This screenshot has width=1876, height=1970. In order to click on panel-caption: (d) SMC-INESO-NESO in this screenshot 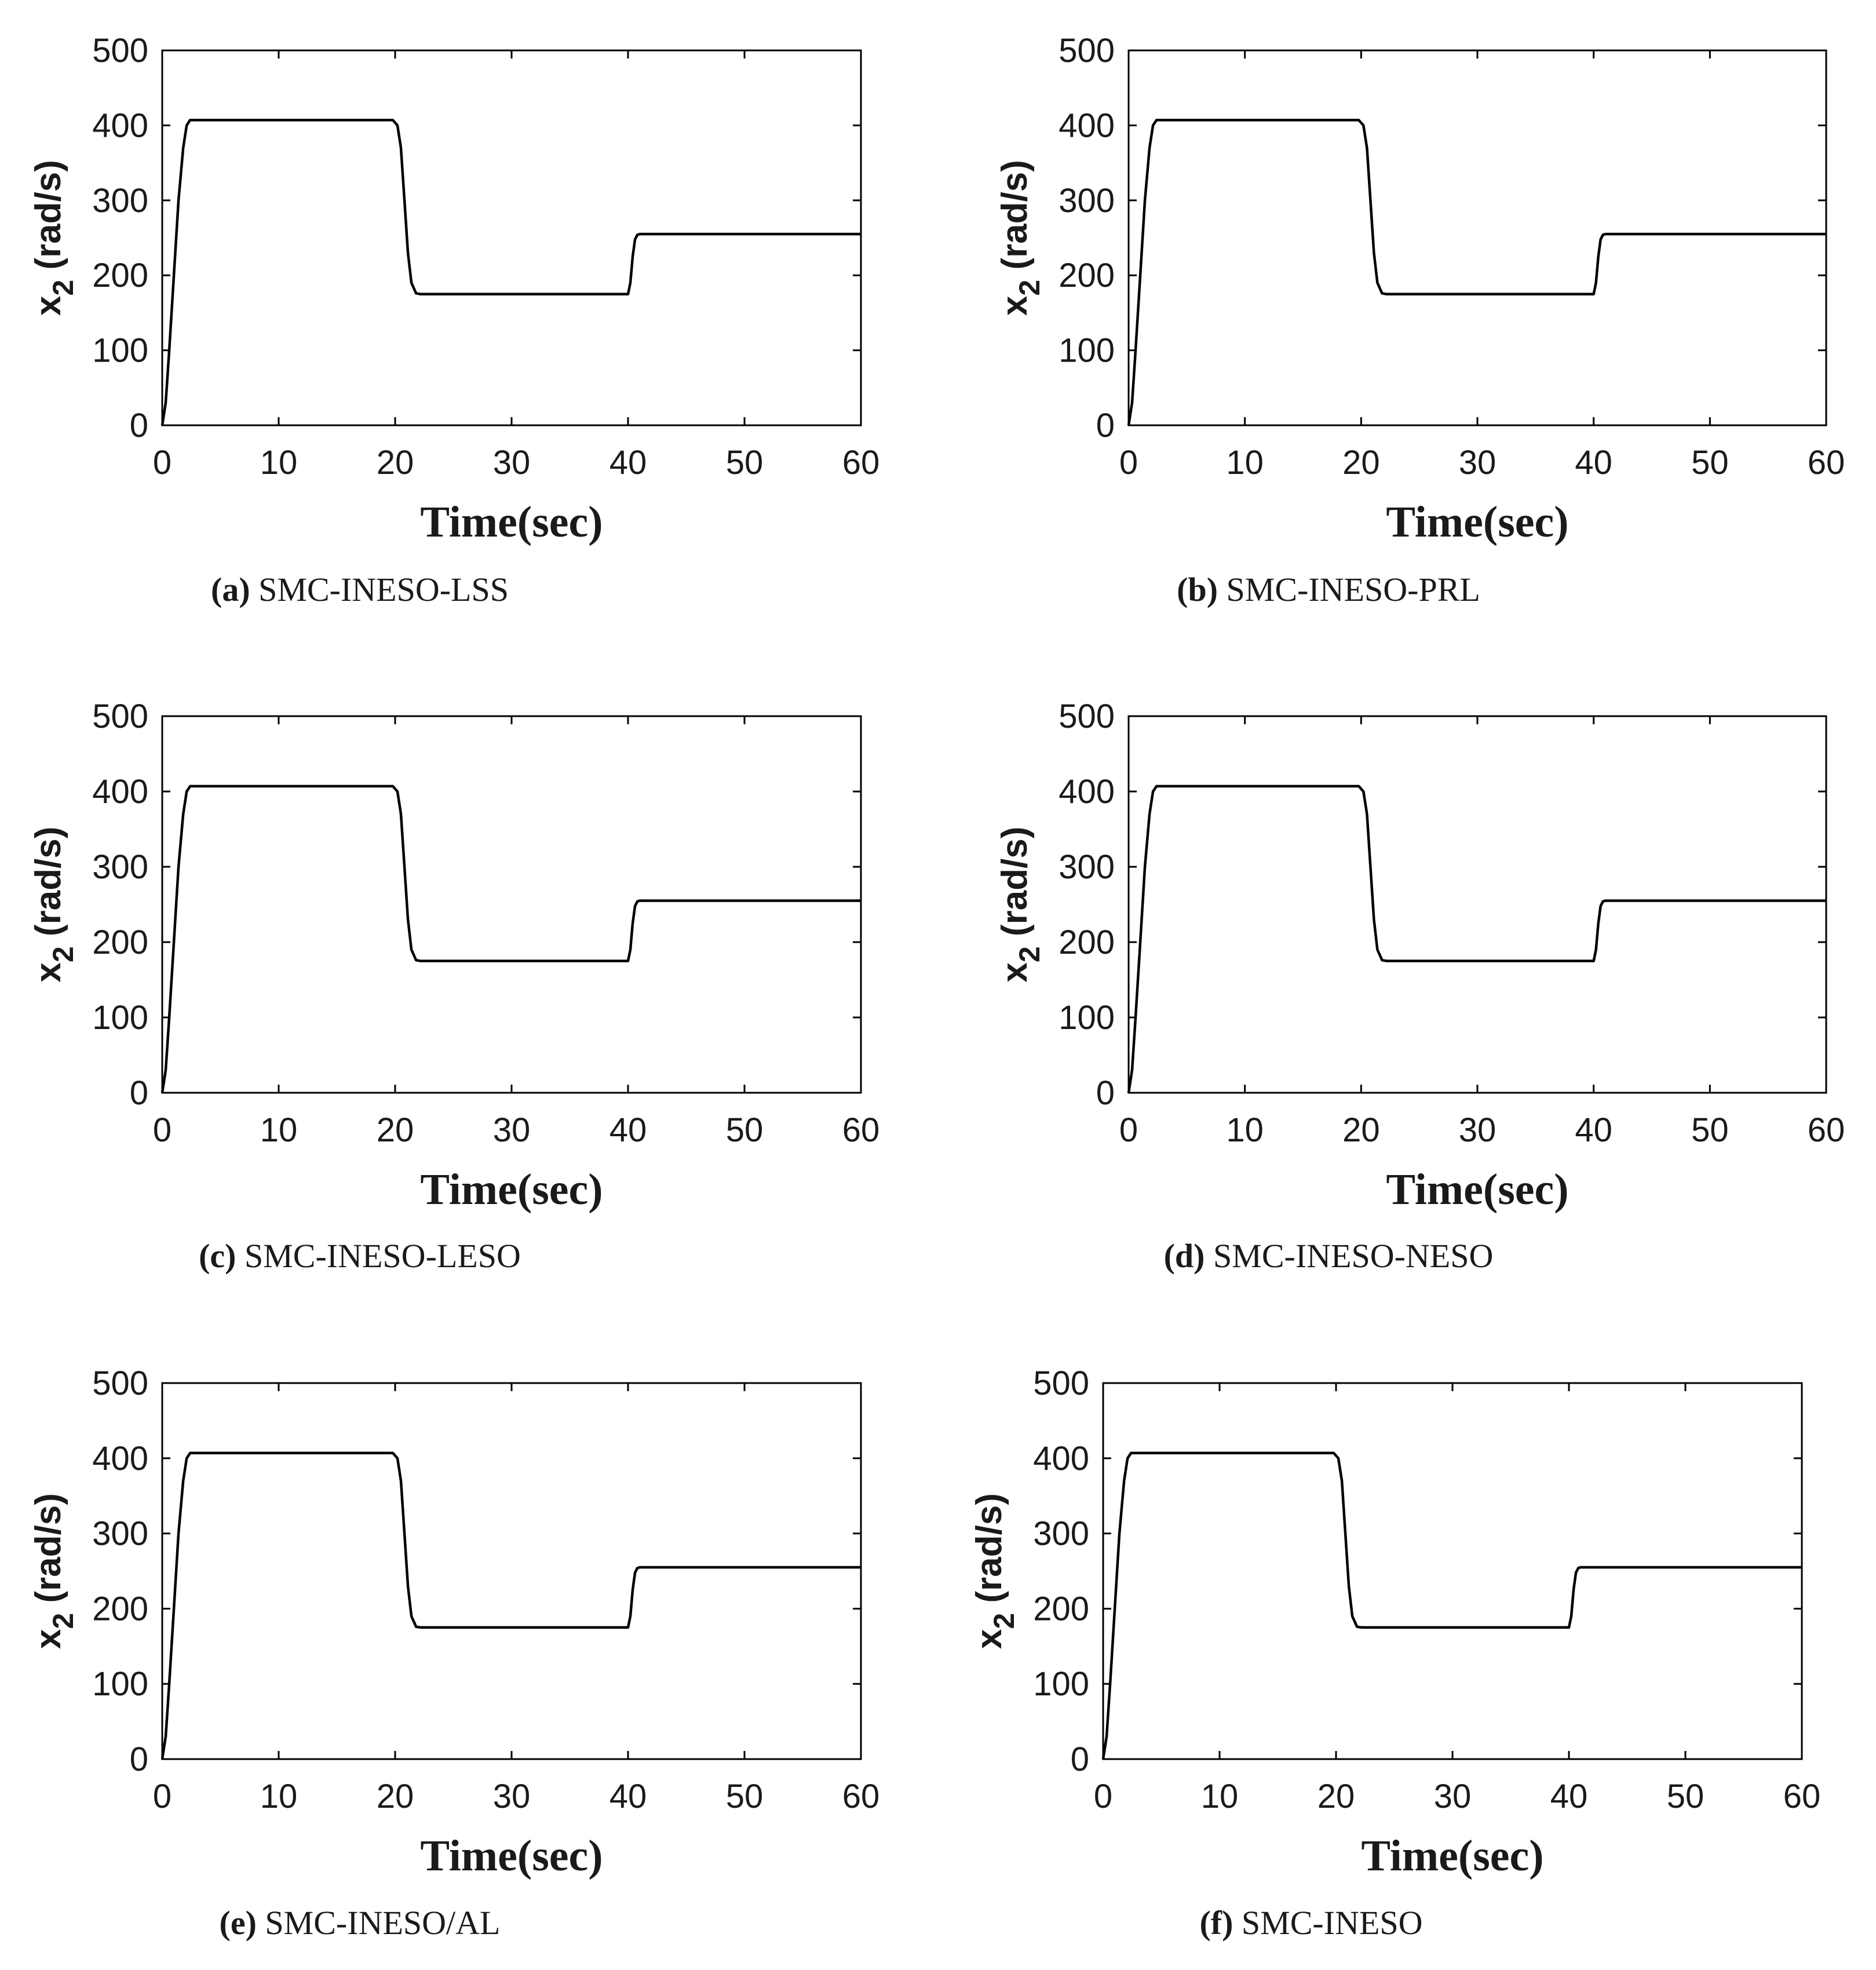, I will do `click(1329, 1256)`.